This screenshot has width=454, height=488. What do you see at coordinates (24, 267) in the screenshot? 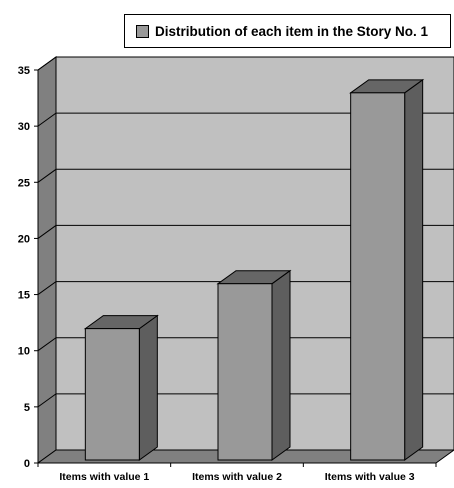
I see `y-axis-ticks: 0 5 10 15 20 25 30 35` at bounding box center [24, 267].